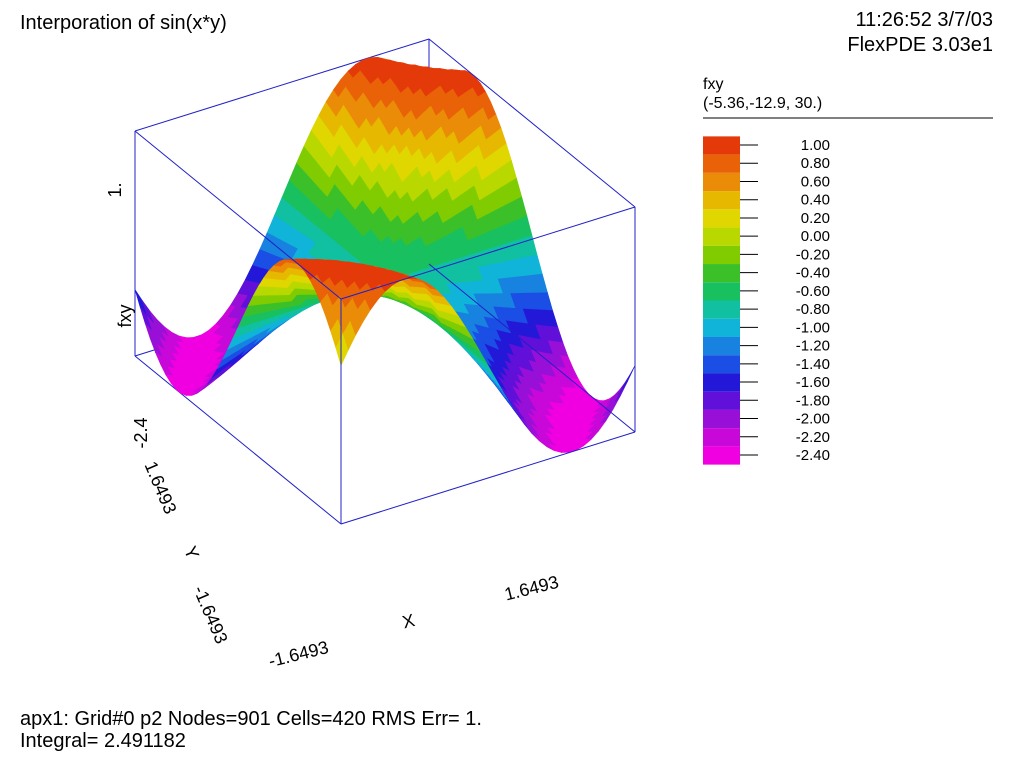 The width and height of the screenshot is (1024, 768). I want to click on legend-variable-name: fxy, so click(713, 84).